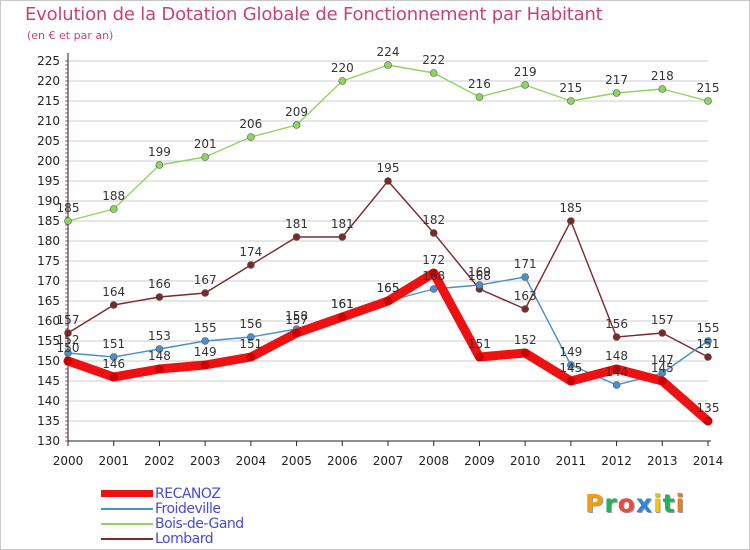 The width and height of the screenshot is (750, 550). What do you see at coordinates (48, 181) in the screenshot?
I see `y-tick-label: 195` at bounding box center [48, 181].